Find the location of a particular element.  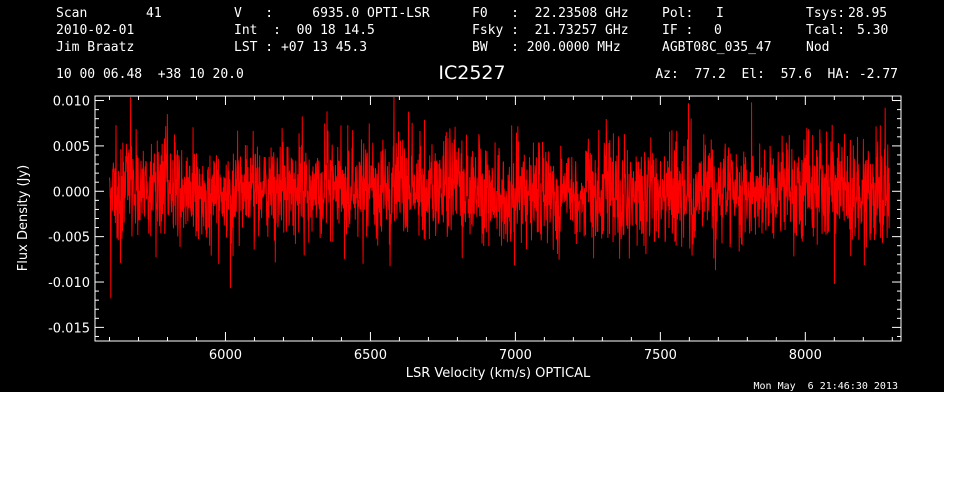

y-tick-label: 0.000 is located at coordinates (71, 192).